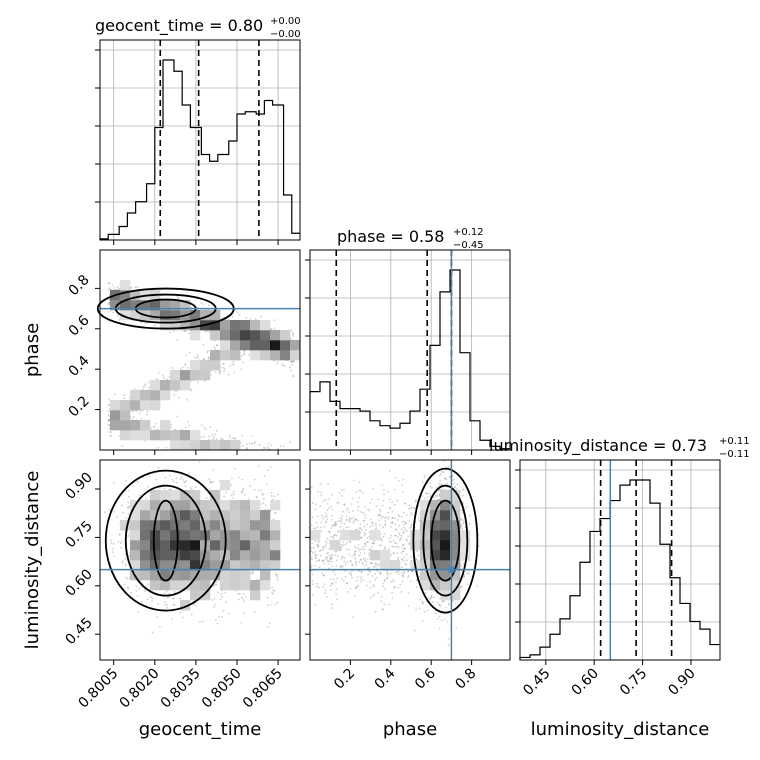 Image resolution: width=760 pixels, height=760 pixels. What do you see at coordinates (408, 352) in the screenshot?
I see `hist-phase` at bounding box center [408, 352].